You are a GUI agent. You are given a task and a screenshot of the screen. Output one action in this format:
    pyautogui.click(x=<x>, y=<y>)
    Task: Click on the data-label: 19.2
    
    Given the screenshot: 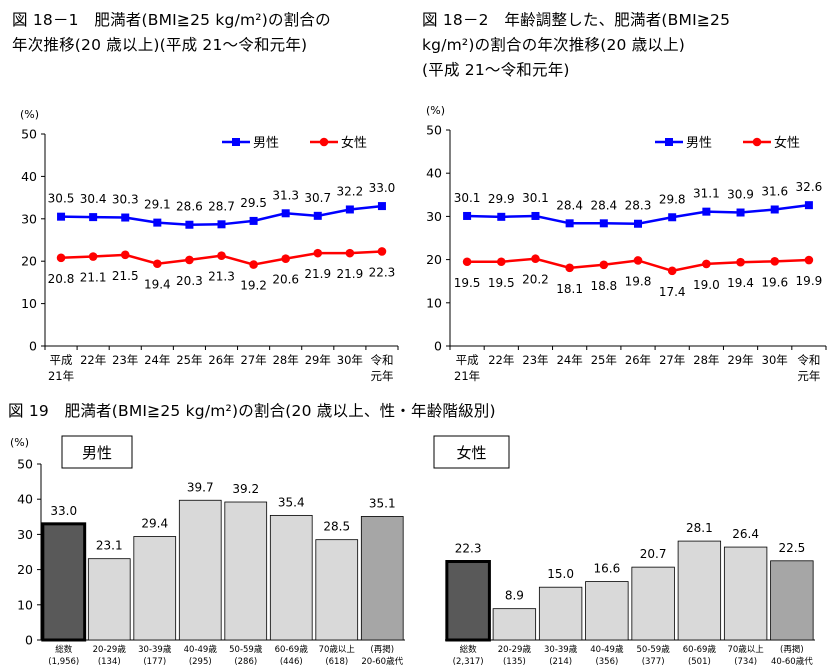 What is the action you would take?
    pyautogui.click(x=253, y=286)
    